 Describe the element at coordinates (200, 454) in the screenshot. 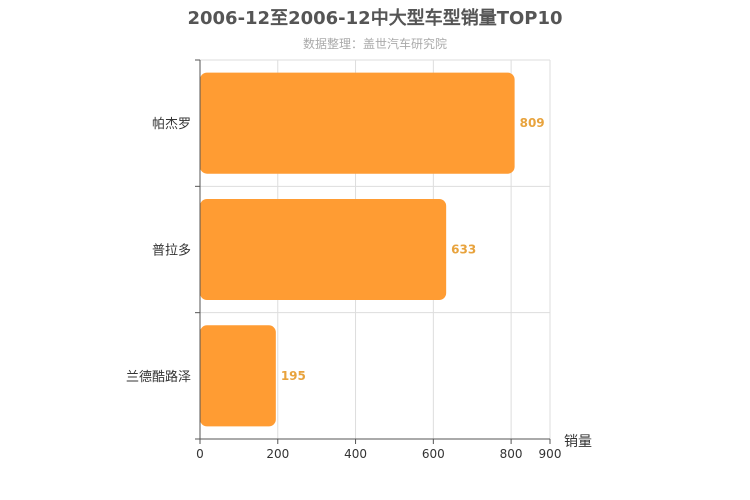

I see `x-tick-label: 0` at that location.